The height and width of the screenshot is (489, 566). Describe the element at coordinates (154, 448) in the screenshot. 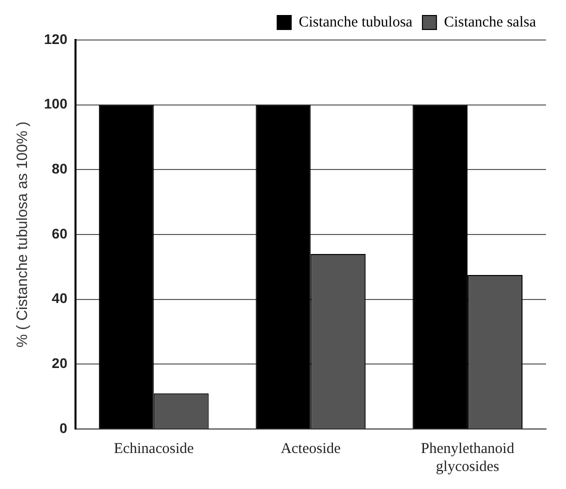

I see `x-tick-label: Echinacoside` at that location.